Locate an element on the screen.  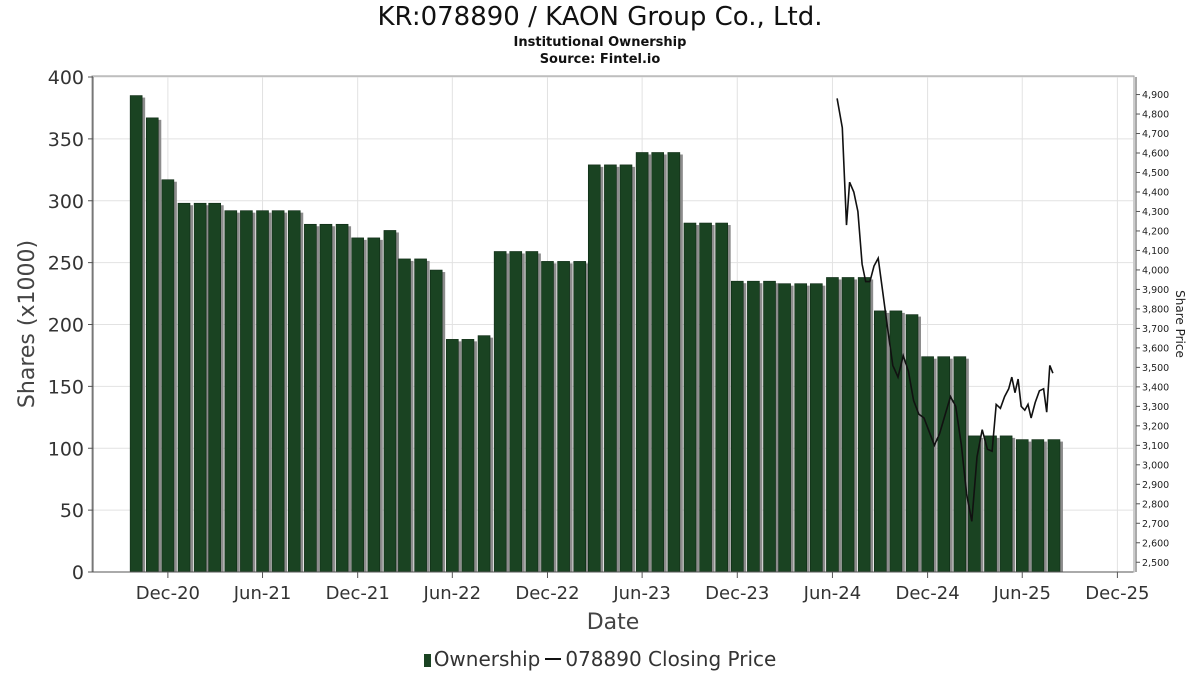
y2-tick-label: 4,700 is located at coordinates (1155, 134).